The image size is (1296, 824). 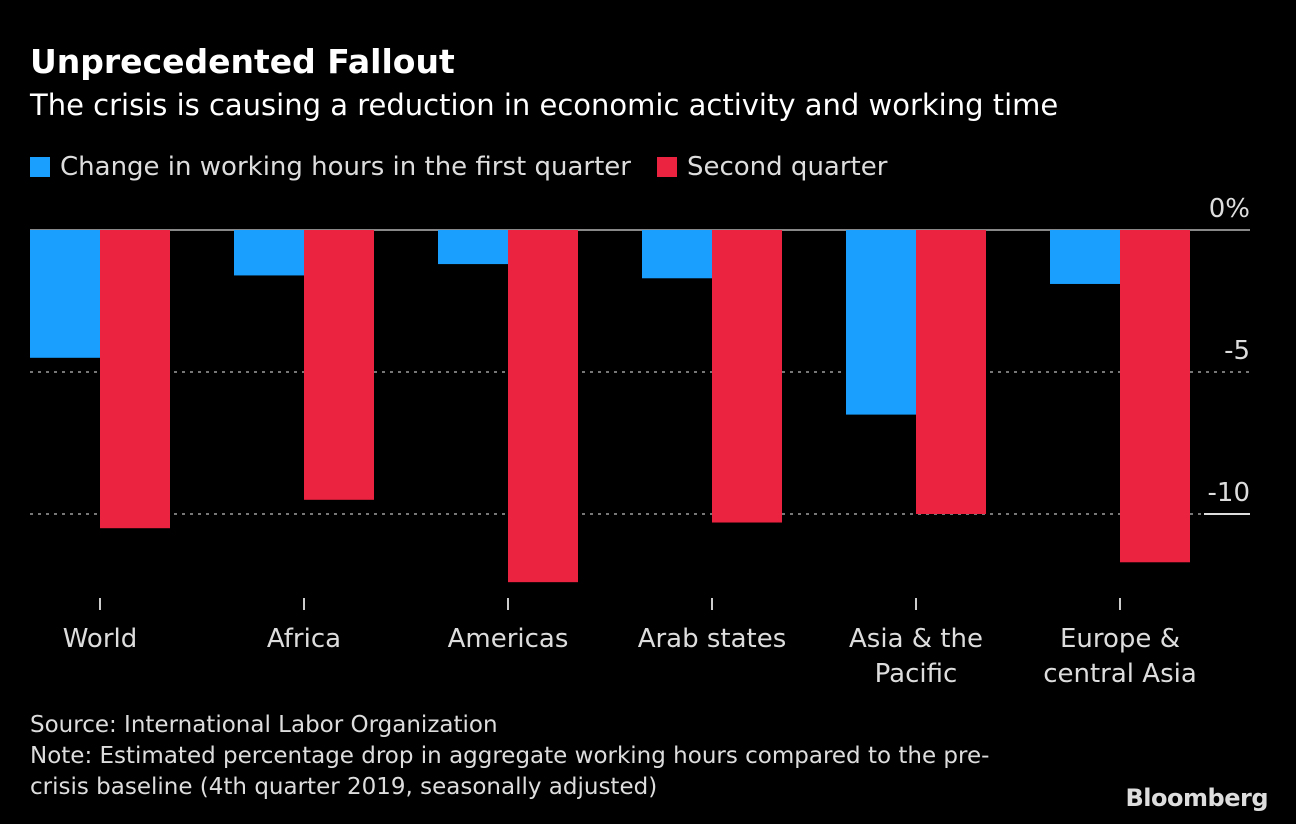 What do you see at coordinates (40, 167) in the screenshot?
I see `legend-swatch-q1` at bounding box center [40, 167].